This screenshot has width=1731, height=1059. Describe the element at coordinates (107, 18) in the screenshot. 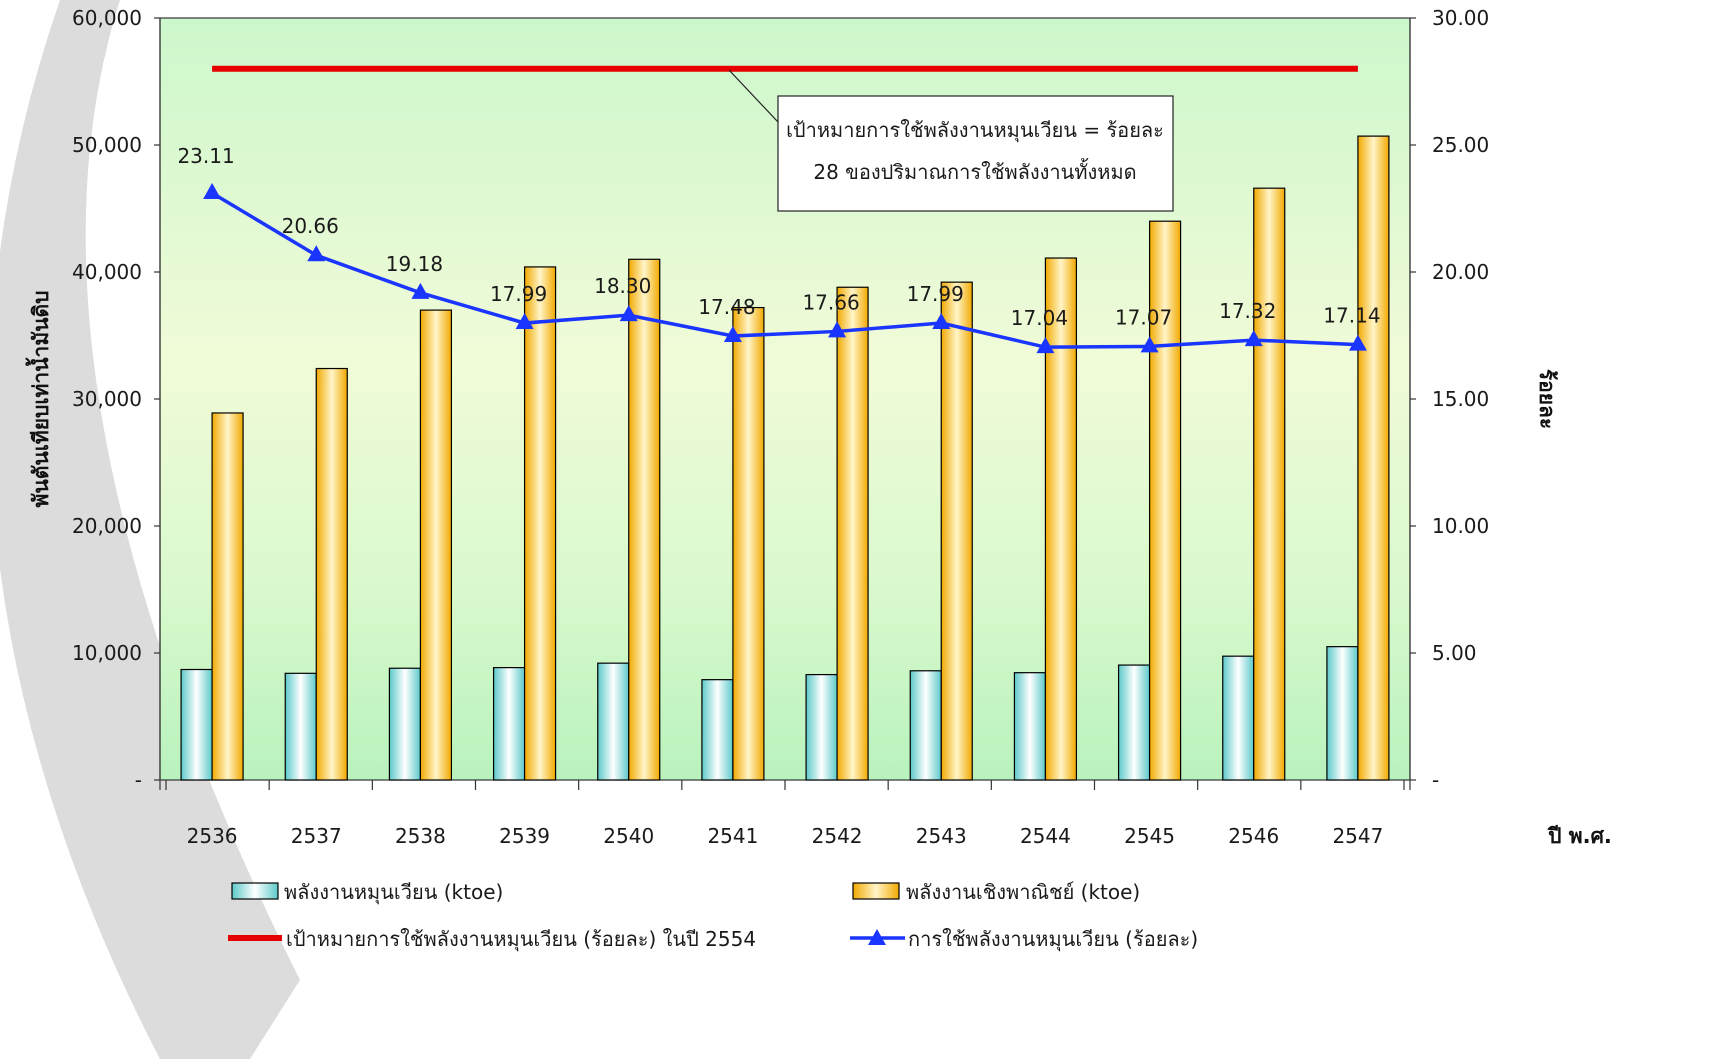

I see `y-tick-label: 60,000` at that location.